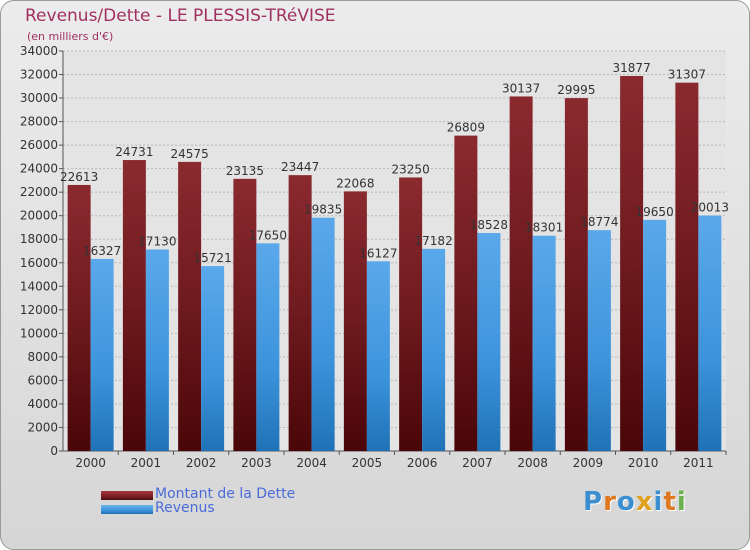 This screenshot has width=750, height=550. Describe the element at coordinates (213, 258) in the screenshot. I see `data-label-revenus: 15721` at that location.